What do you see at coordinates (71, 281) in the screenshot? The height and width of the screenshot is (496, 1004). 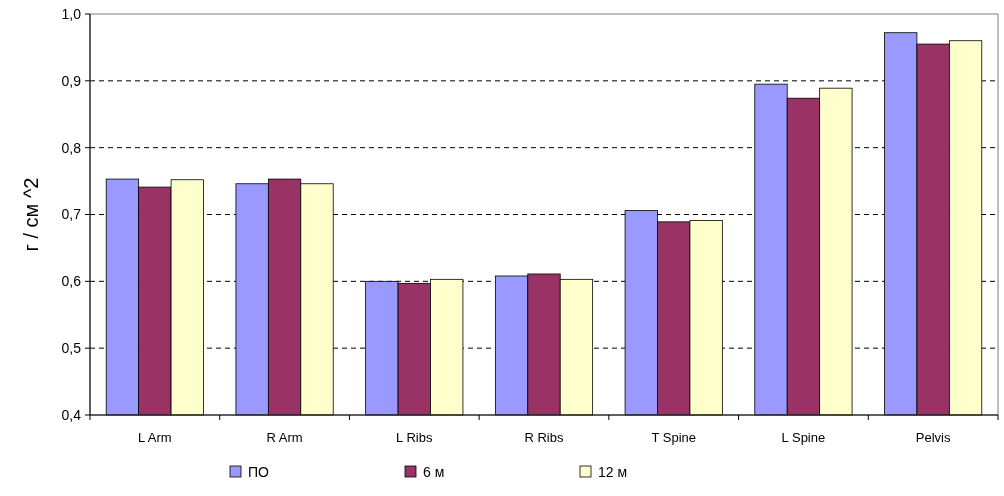 I see `y-tick-label: 0,6` at bounding box center [71, 281].